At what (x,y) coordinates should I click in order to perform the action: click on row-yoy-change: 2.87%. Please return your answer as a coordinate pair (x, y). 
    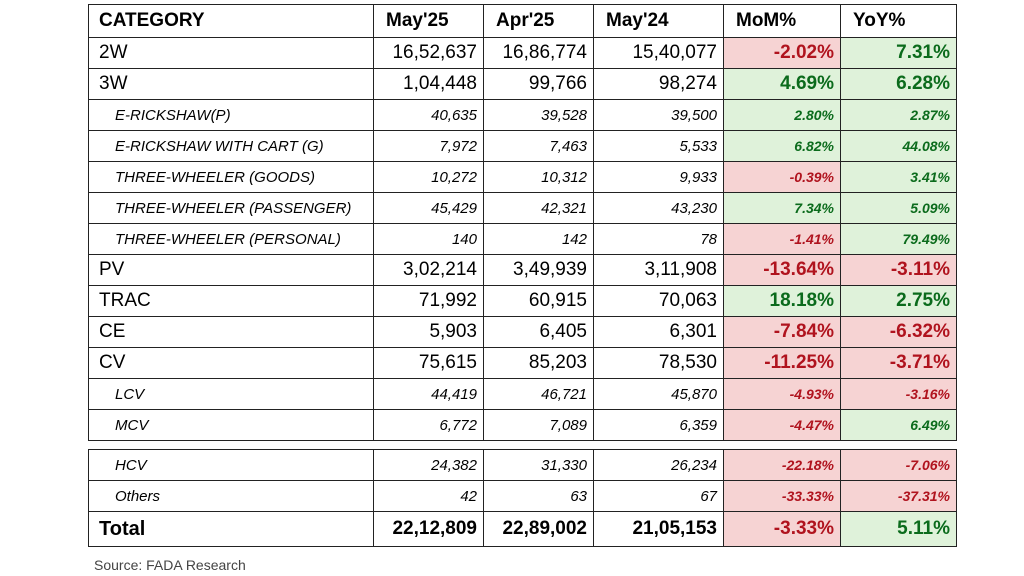
    Looking at the image, I should click on (898, 115).